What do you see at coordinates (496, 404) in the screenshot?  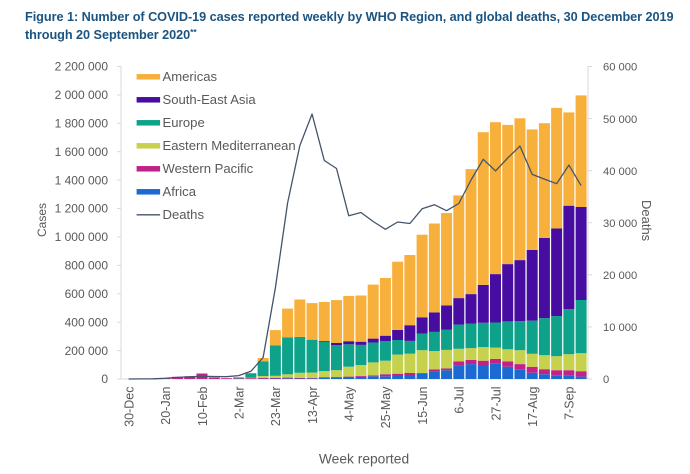 I see `svg-text: 27-Jul` at bounding box center [496, 404].